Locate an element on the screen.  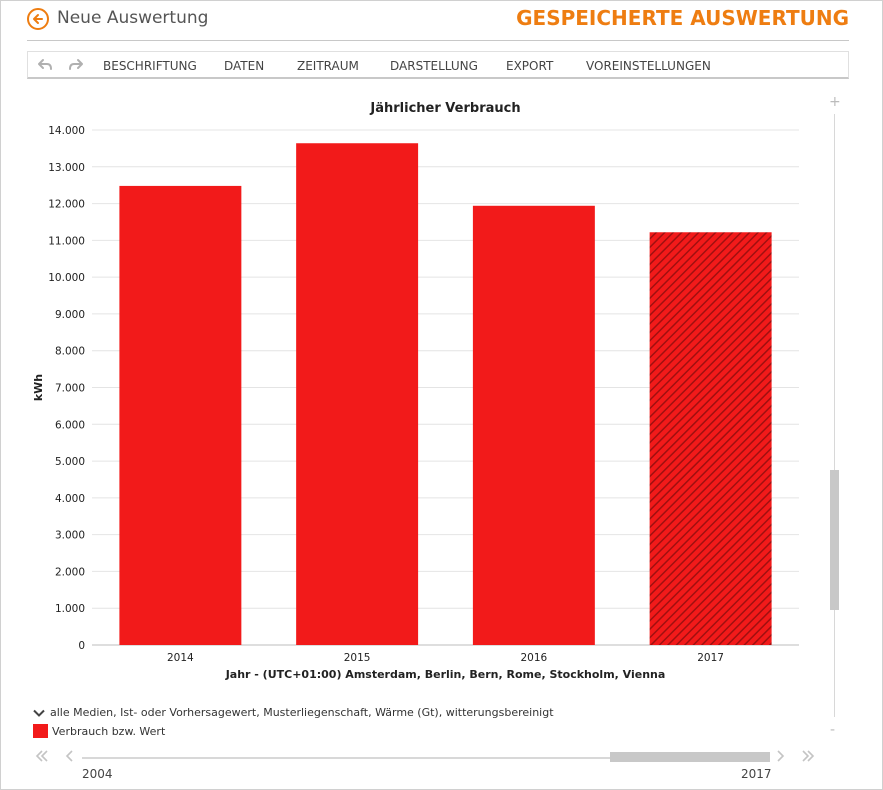
chevron-right-icon is located at coordinates (781, 756).